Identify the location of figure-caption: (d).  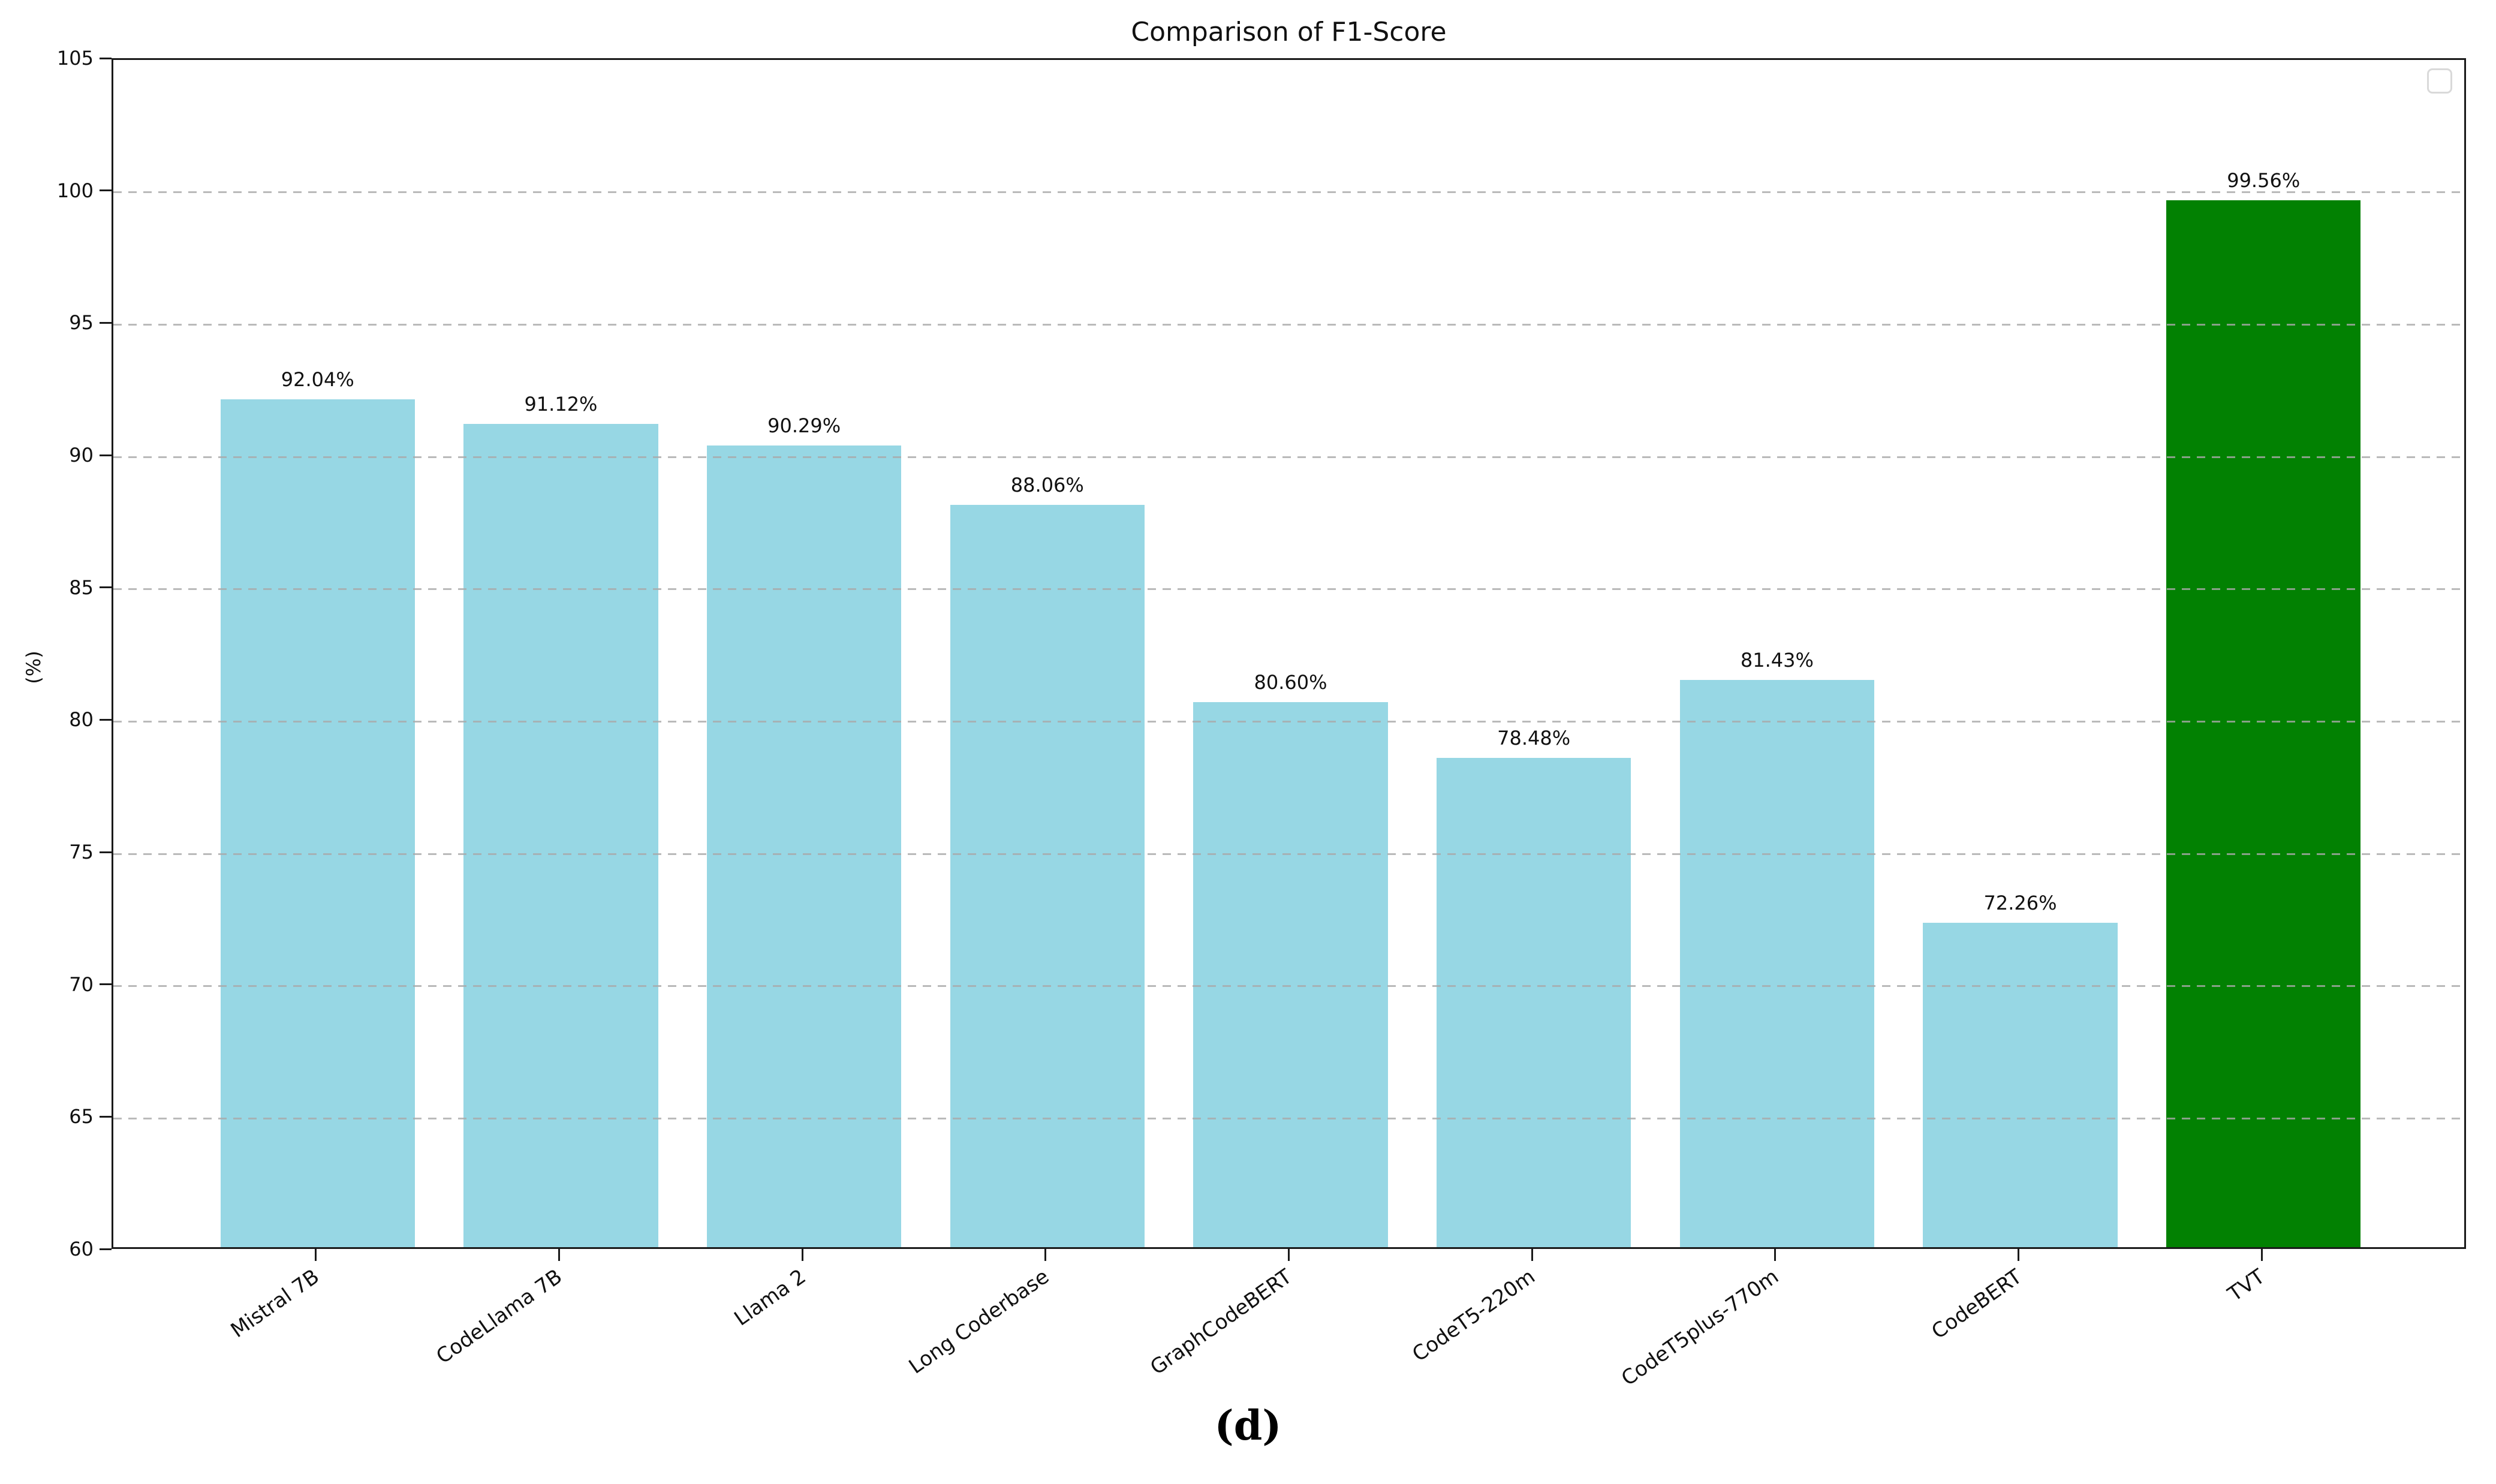
(1248, 1426).